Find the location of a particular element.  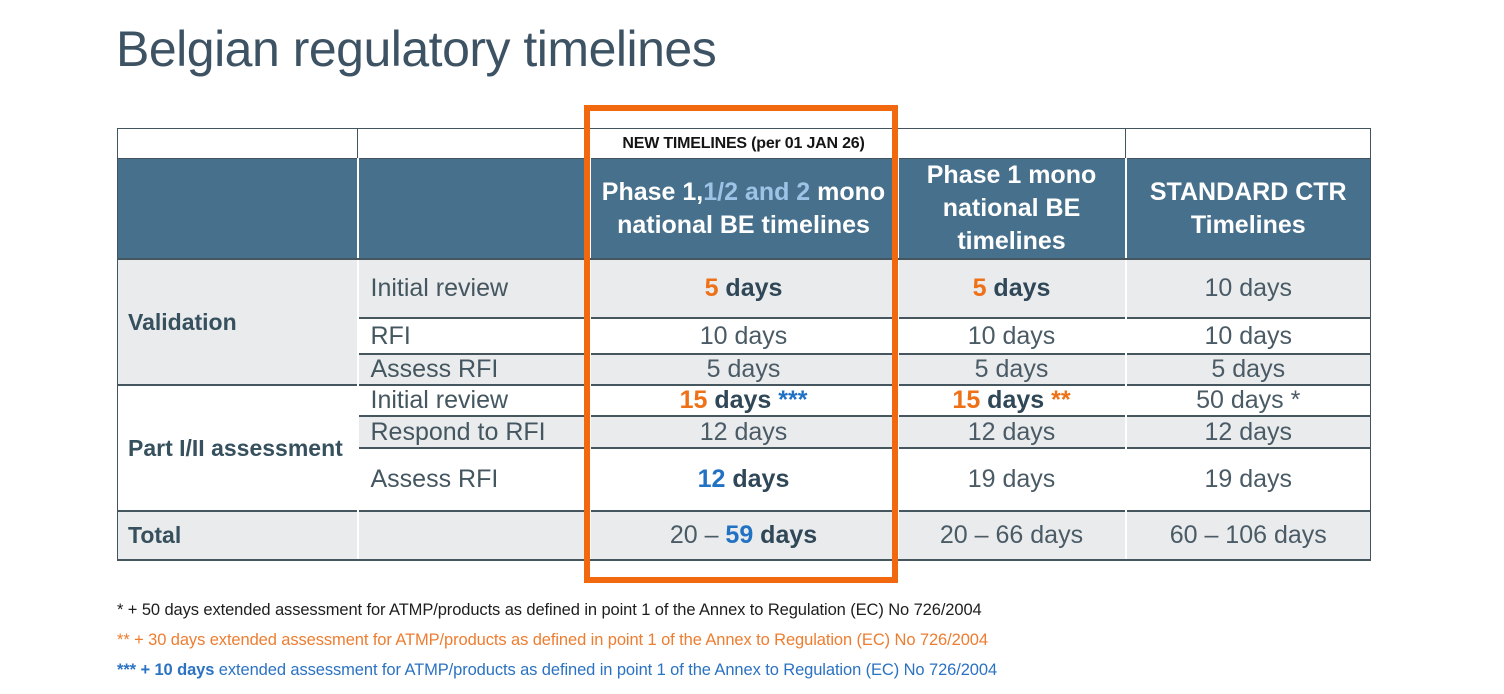

cell-part-respond-phase1: 12 days is located at coordinates (1011, 431).